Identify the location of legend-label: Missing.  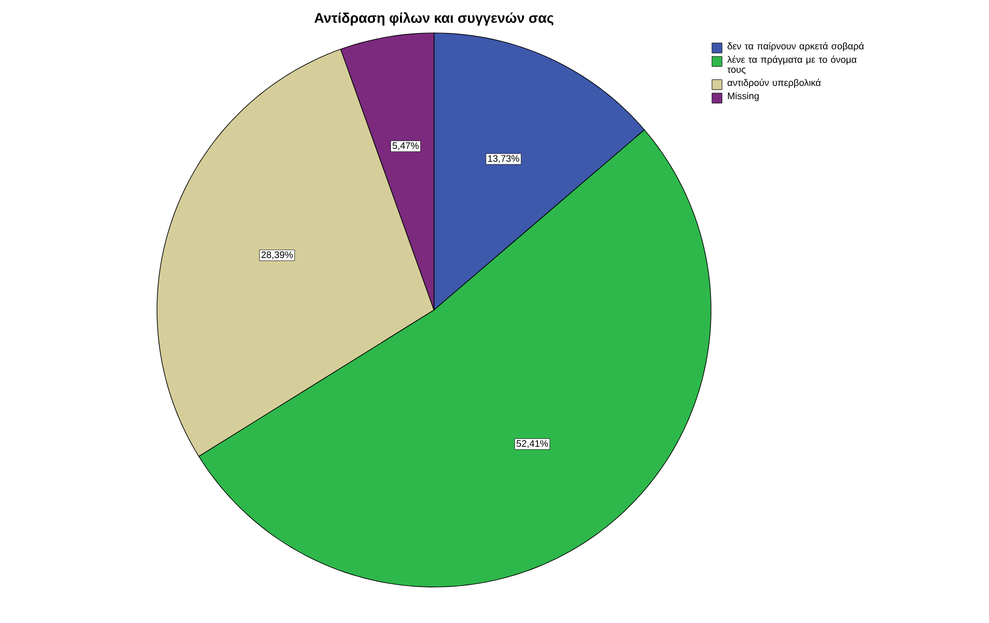
(743, 97).